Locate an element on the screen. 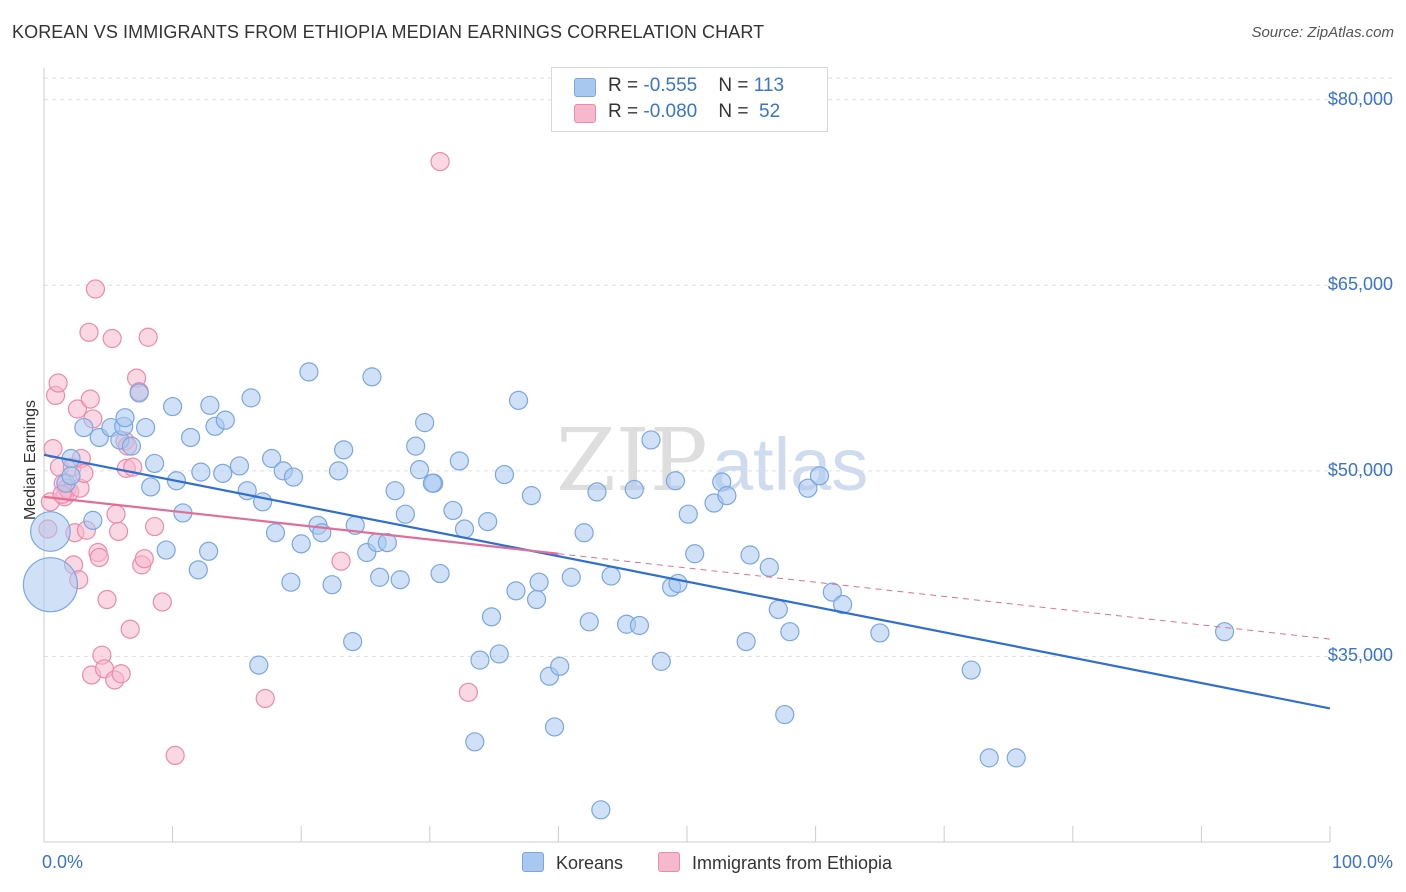  correlation-legend: R = -0.555 N = 113 R = -0.080 N = 52 is located at coordinates (689, 99).